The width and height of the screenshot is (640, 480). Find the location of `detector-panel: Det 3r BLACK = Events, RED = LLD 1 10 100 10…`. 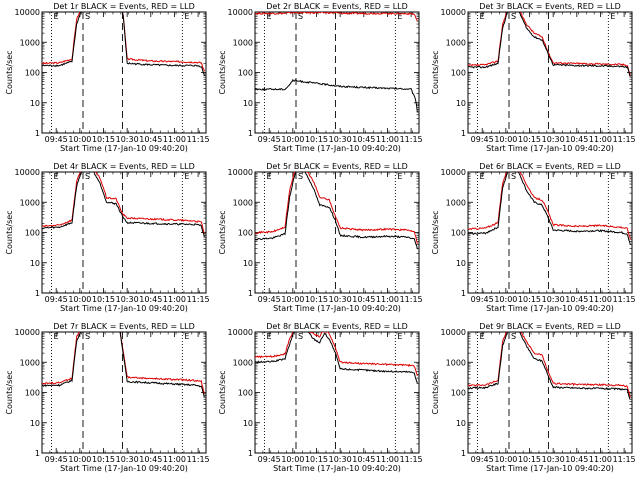

detector-panel: Det 3r BLACK = Events, RED = LLD 1 10 100 10… is located at coordinates (532, 80).